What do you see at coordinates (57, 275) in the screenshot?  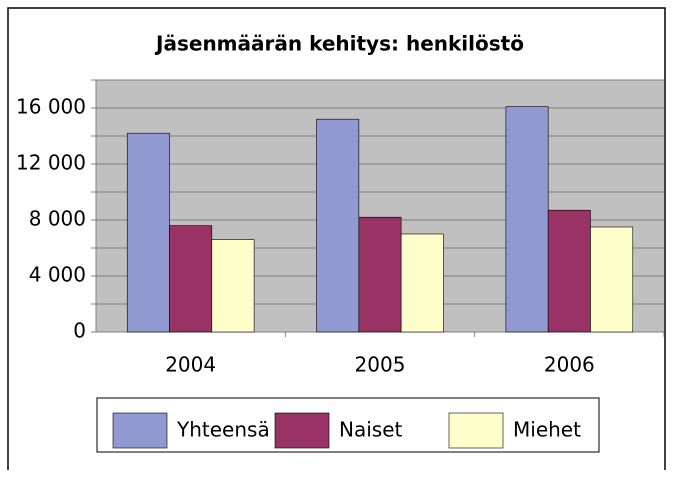 I see `y-tick-label: 4 000` at bounding box center [57, 275].